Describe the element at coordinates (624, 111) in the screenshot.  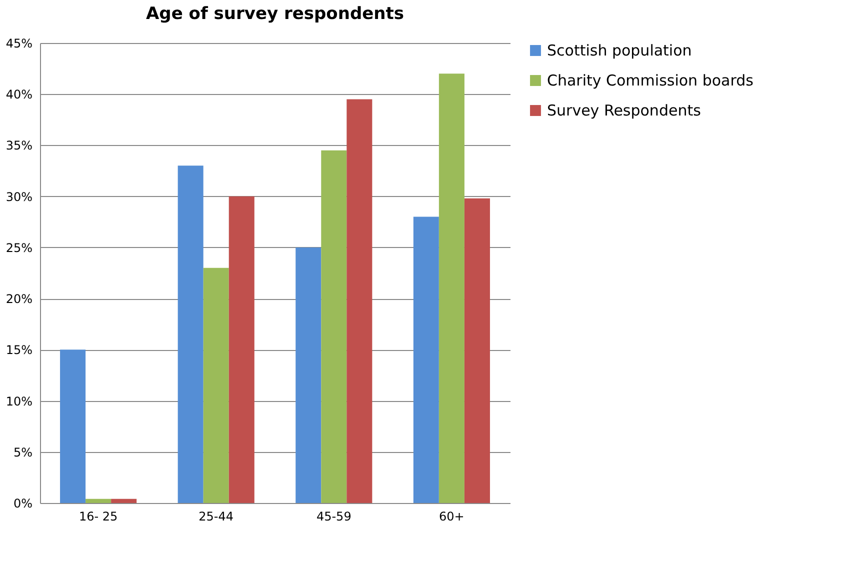
I see `legend-label: Survey Respondents` at that location.